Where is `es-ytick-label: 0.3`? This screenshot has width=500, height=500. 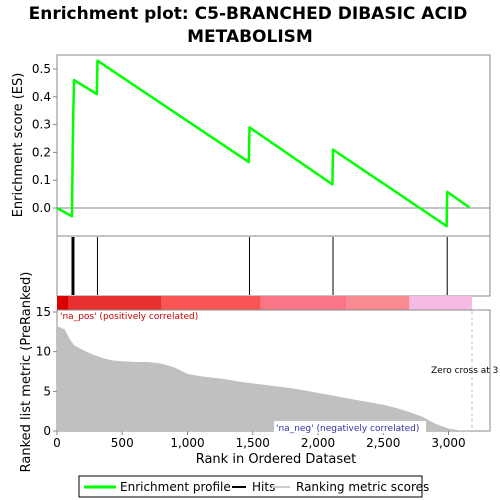 es-ytick-label: 0.3 is located at coordinates (41, 125).